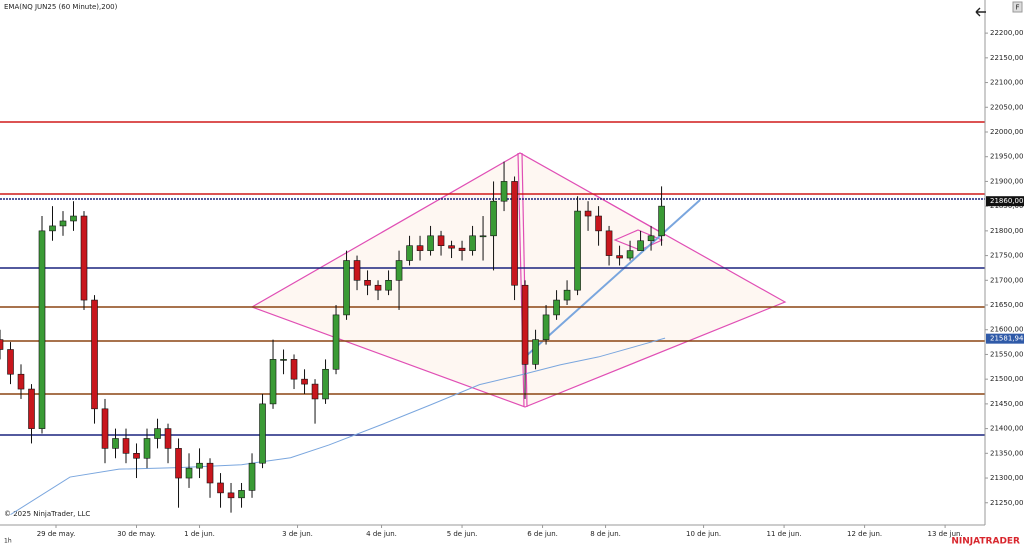 The width and height of the screenshot is (1024, 548). I want to click on x-tick-label: 12 de jun., so click(864, 534).